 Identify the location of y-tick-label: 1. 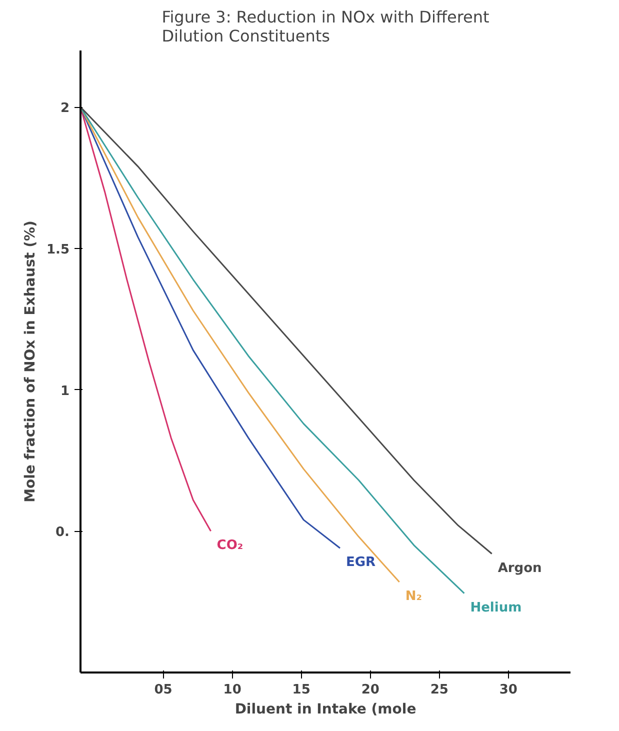
(65, 391).